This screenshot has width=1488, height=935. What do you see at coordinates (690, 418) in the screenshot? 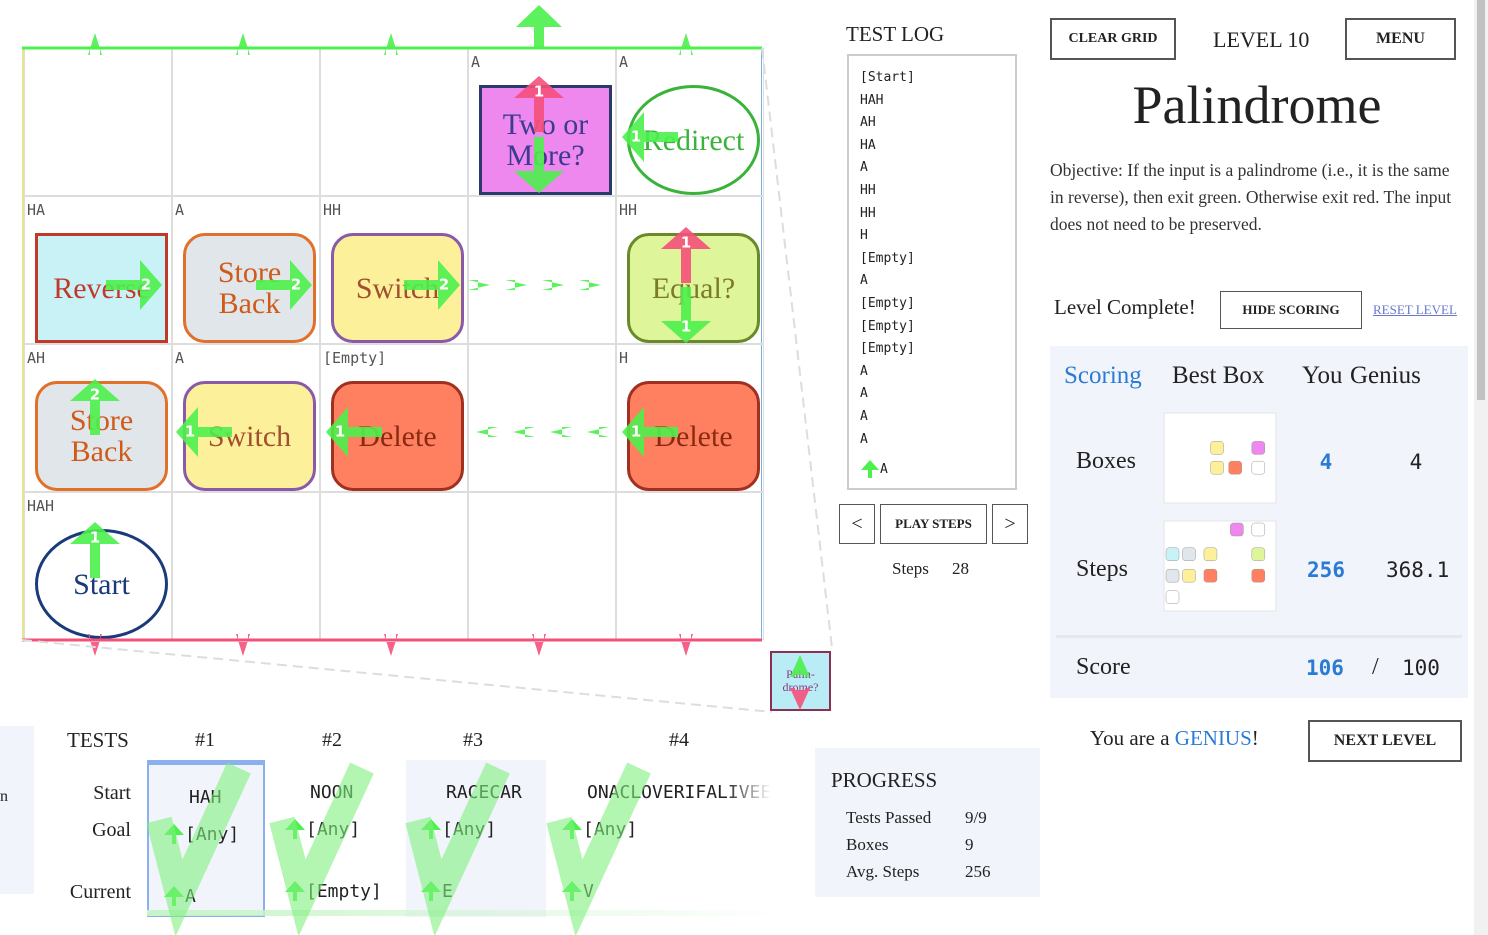
I see `grid-cell: H Delete` at bounding box center [690, 418].